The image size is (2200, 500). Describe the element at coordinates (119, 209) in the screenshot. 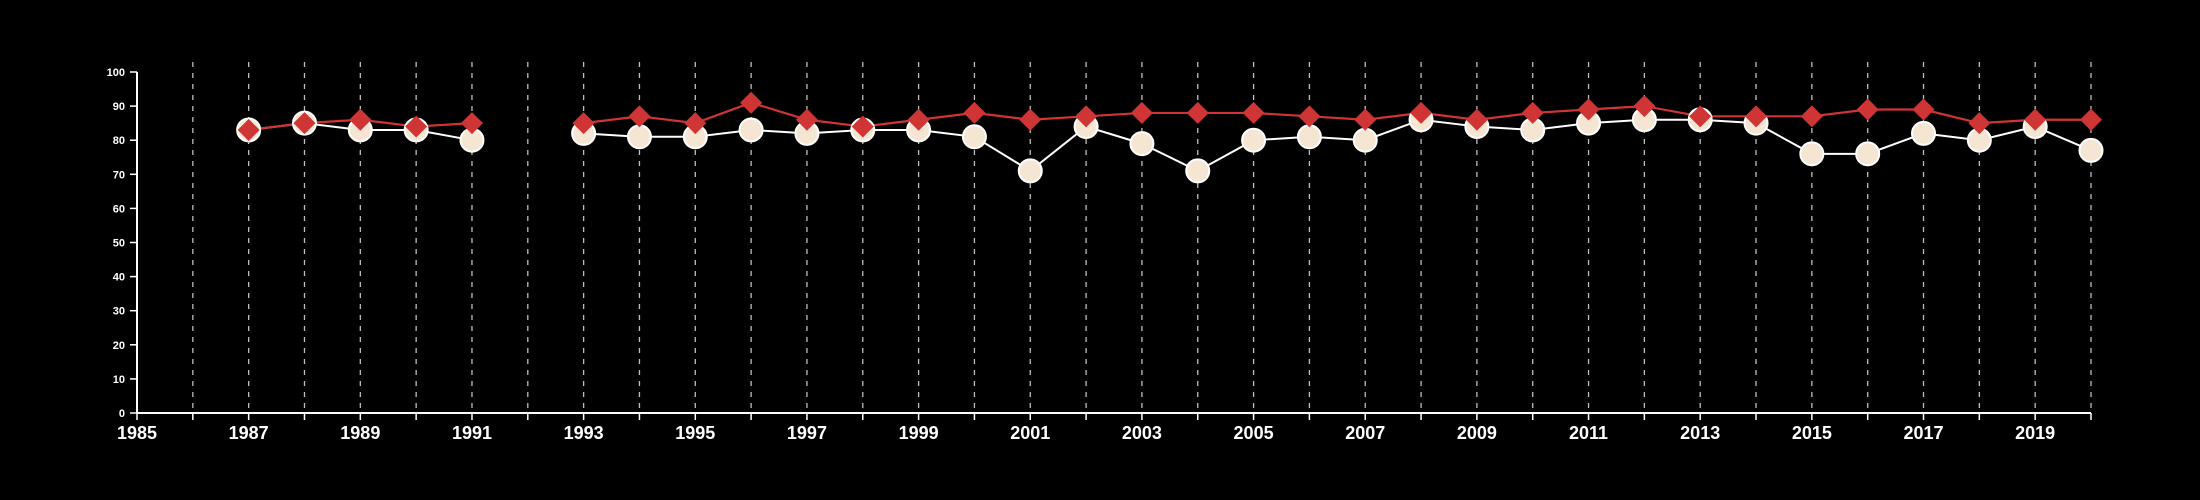

I see `y-tick-label-60: 60` at that location.